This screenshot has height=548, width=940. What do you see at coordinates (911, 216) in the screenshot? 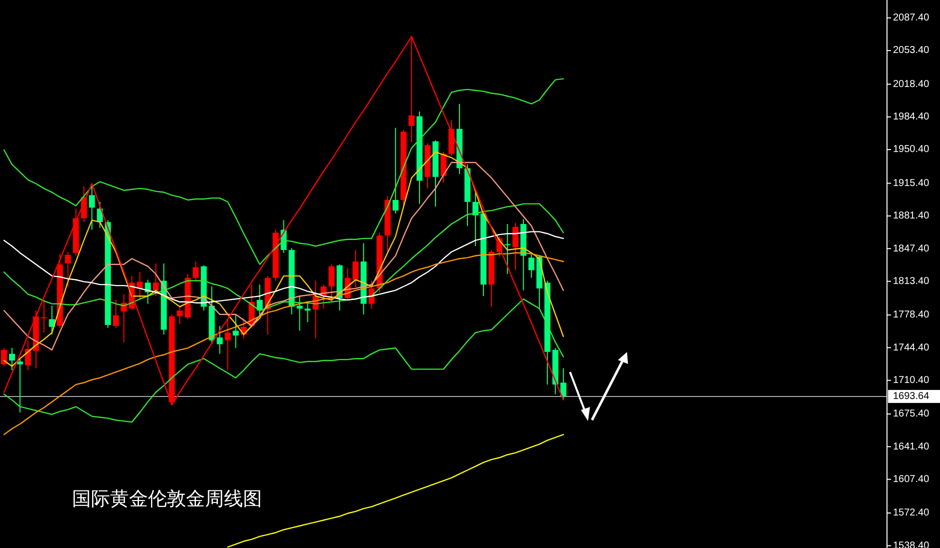
I see `y-tick-label: 1881.40` at bounding box center [911, 216].